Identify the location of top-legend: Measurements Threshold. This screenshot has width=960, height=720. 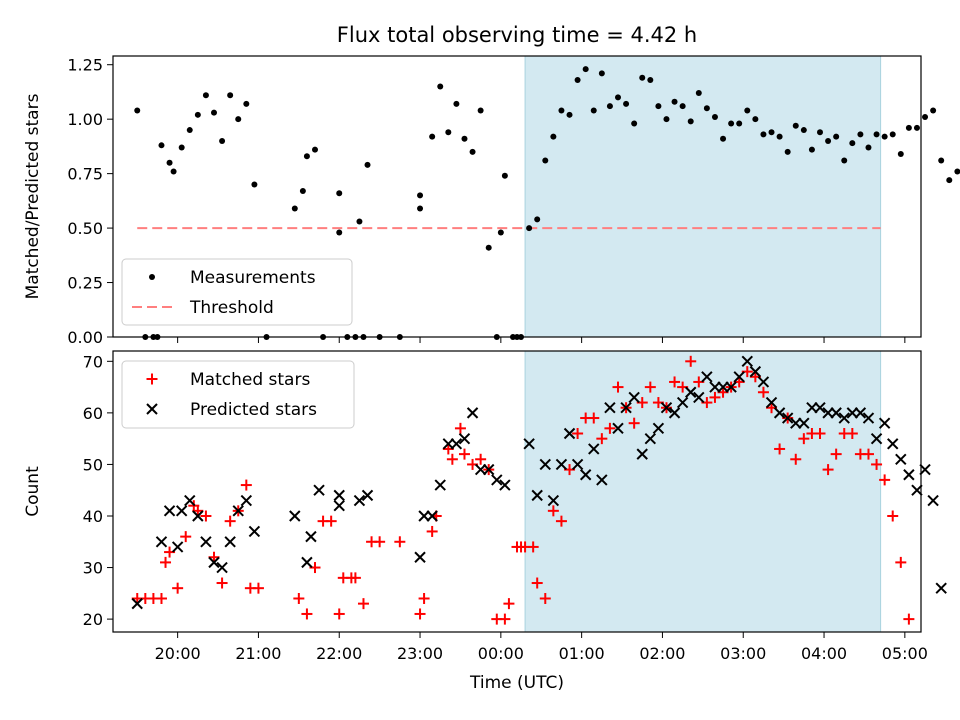
(237, 292).